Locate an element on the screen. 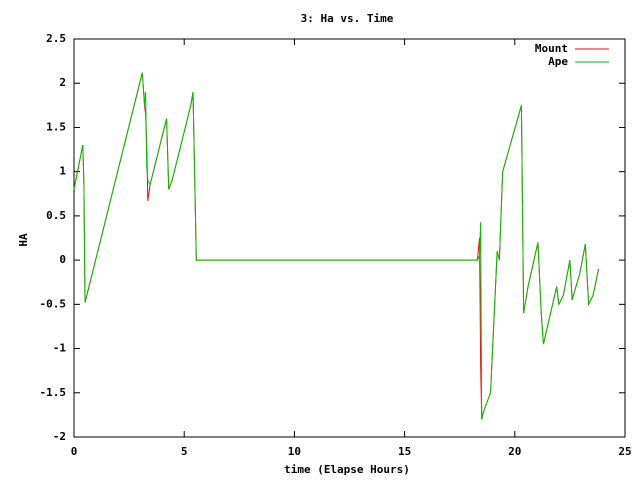 The width and height of the screenshot is (640, 480). x-tick-label: 20 is located at coordinates (514, 451).